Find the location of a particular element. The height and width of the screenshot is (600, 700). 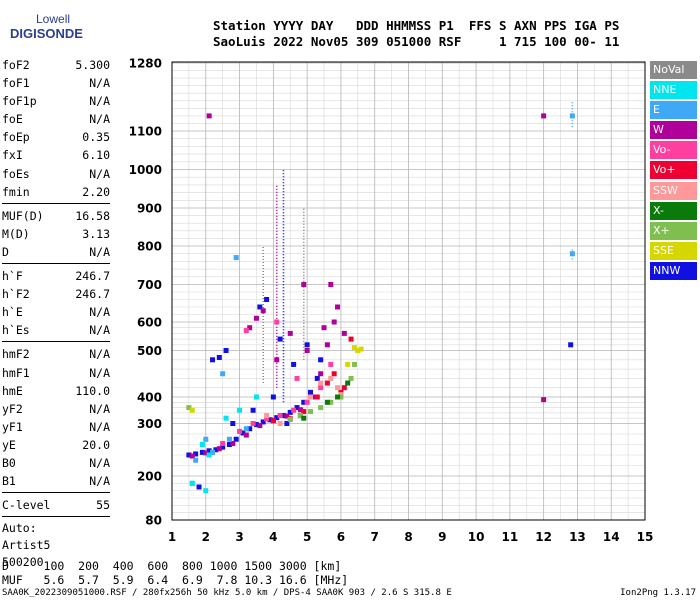

y-tick-label: 1100 is located at coordinates (145, 132).